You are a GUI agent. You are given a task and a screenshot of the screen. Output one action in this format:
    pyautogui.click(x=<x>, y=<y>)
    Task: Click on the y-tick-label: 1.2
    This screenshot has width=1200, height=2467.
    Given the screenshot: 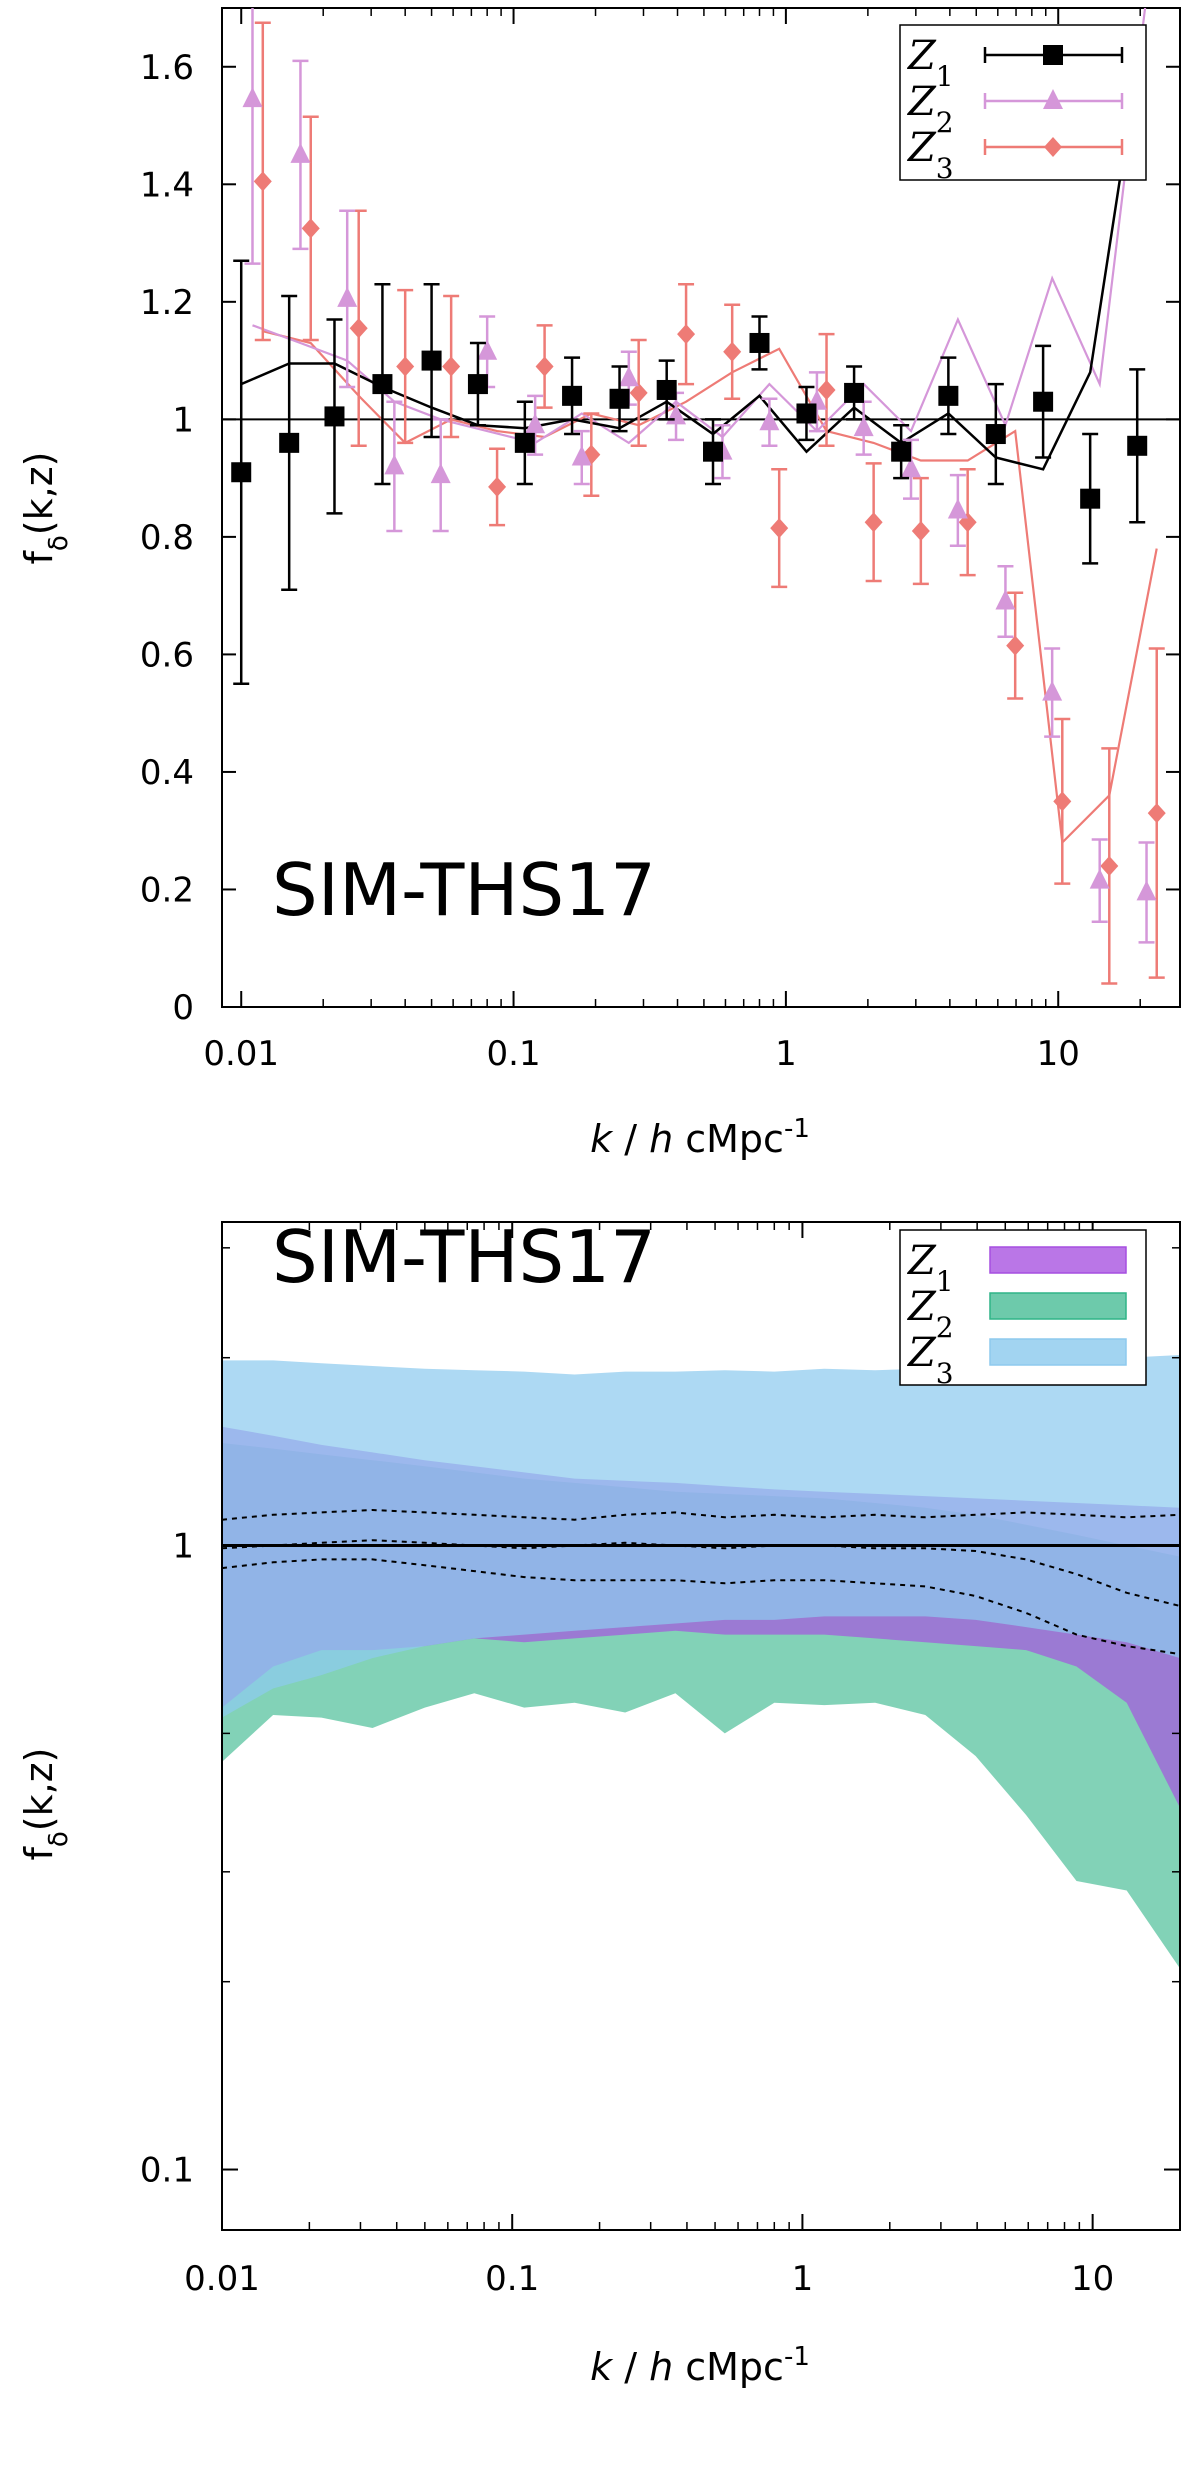 What is the action you would take?
    pyautogui.click(x=167, y=303)
    